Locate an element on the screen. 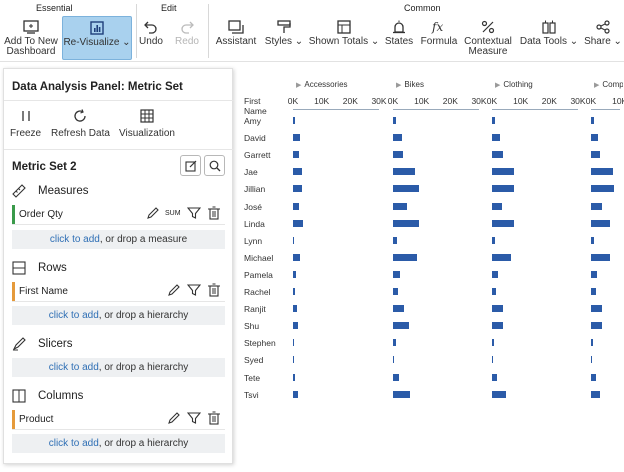 The width and height of the screenshot is (624, 472). data-tools-button: Data Tools ⌄ is located at coordinates (549, 38).